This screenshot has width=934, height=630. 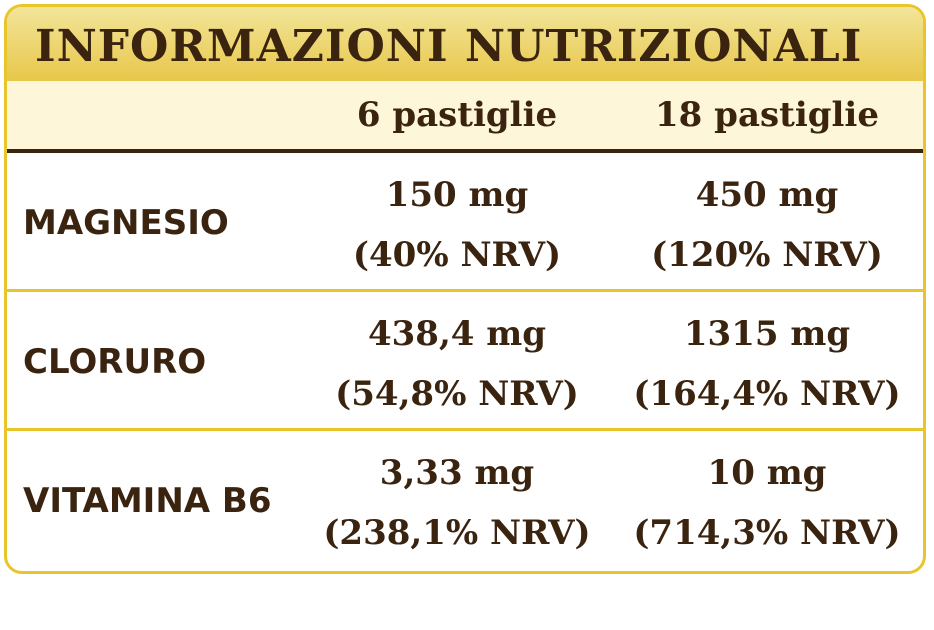 I want to click on cell-line: (40% NRV), so click(x=457, y=255).